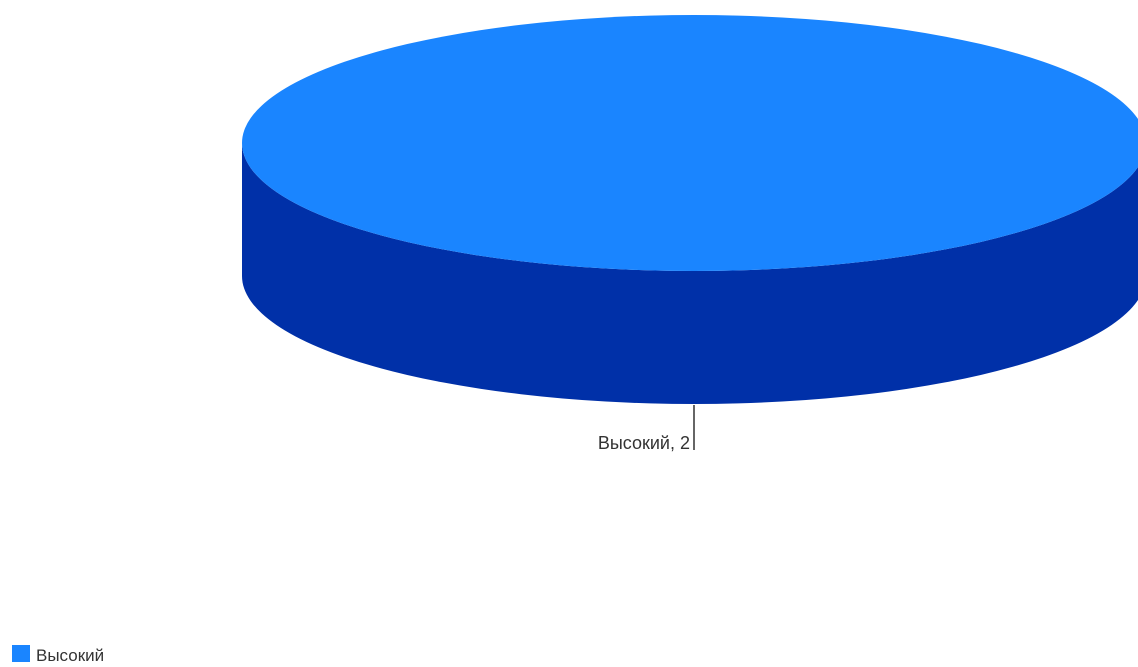  Describe the element at coordinates (70, 655) in the screenshot. I see `legend-label-vysokiy: Высокий` at that location.